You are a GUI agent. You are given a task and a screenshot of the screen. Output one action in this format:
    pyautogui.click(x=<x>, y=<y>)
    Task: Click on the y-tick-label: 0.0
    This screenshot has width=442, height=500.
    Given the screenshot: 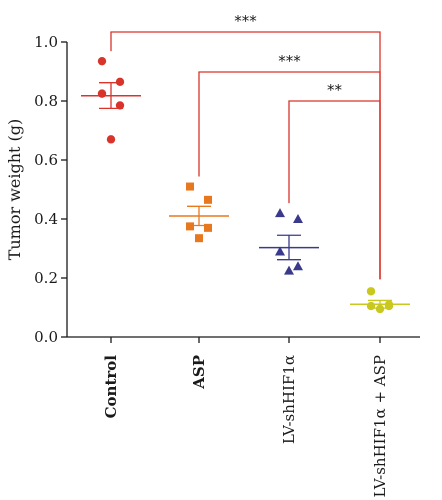 What is the action you would take?
    pyautogui.click(x=46, y=337)
    